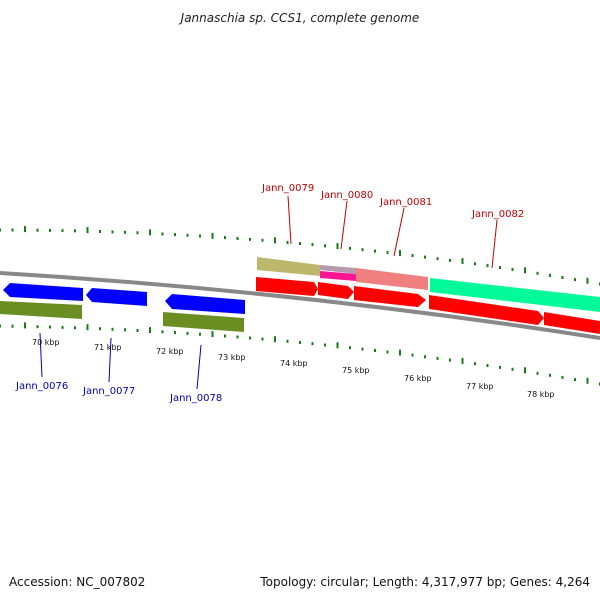  I want to click on kbp-label: 76 kbp, so click(418, 378).